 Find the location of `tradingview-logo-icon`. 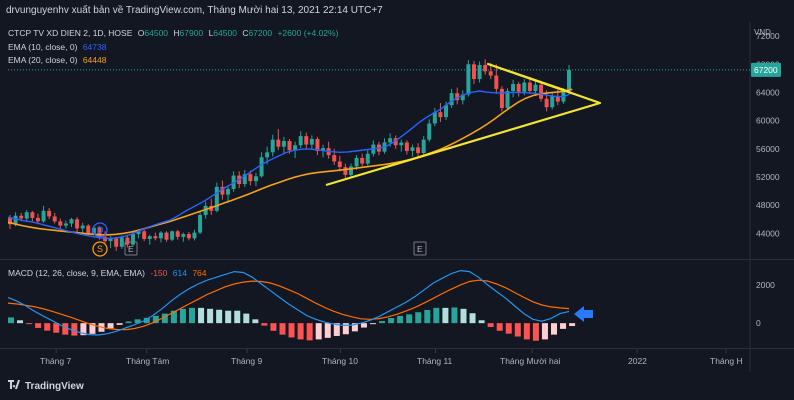

tradingview-logo-icon is located at coordinates (15, 386).